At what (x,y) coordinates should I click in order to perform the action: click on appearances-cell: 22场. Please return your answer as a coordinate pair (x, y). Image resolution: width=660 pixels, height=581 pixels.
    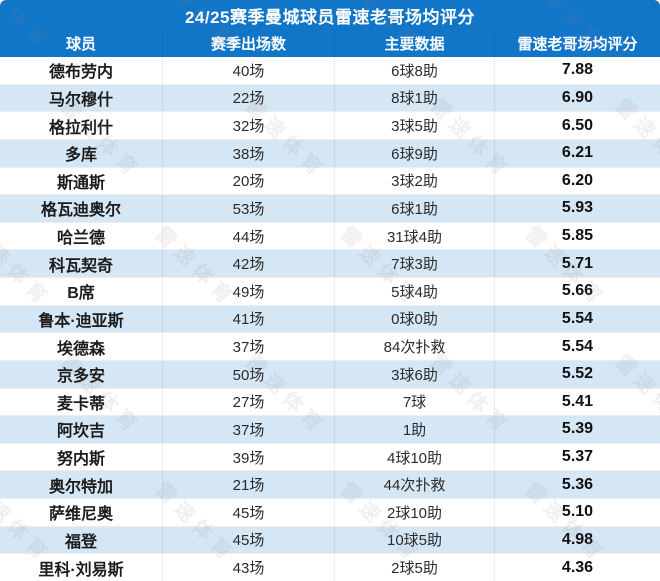
    Looking at the image, I should click on (249, 98).